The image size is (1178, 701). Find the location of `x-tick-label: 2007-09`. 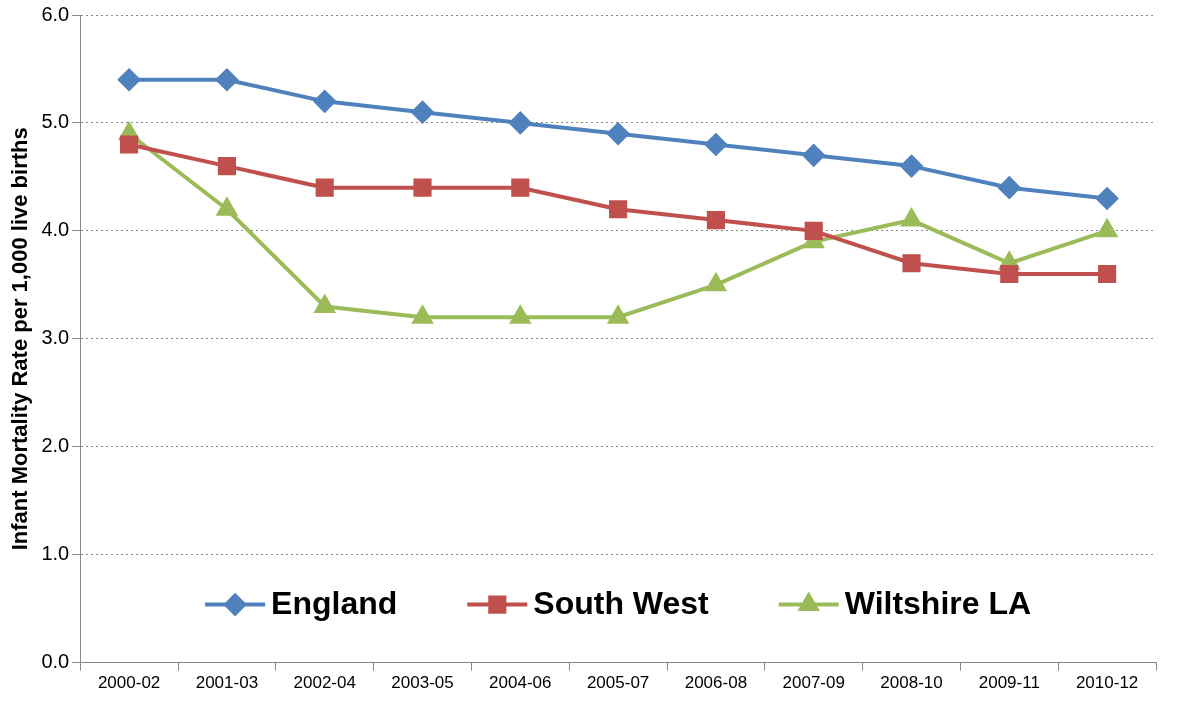

x-tick-label: 2007-09 is located at coordinates (813, 683).